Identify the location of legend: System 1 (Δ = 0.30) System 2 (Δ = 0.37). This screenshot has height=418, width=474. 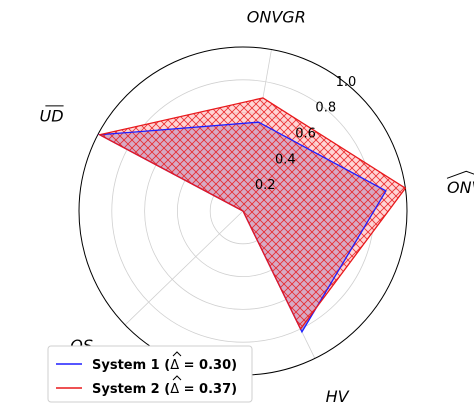
(150, 374).